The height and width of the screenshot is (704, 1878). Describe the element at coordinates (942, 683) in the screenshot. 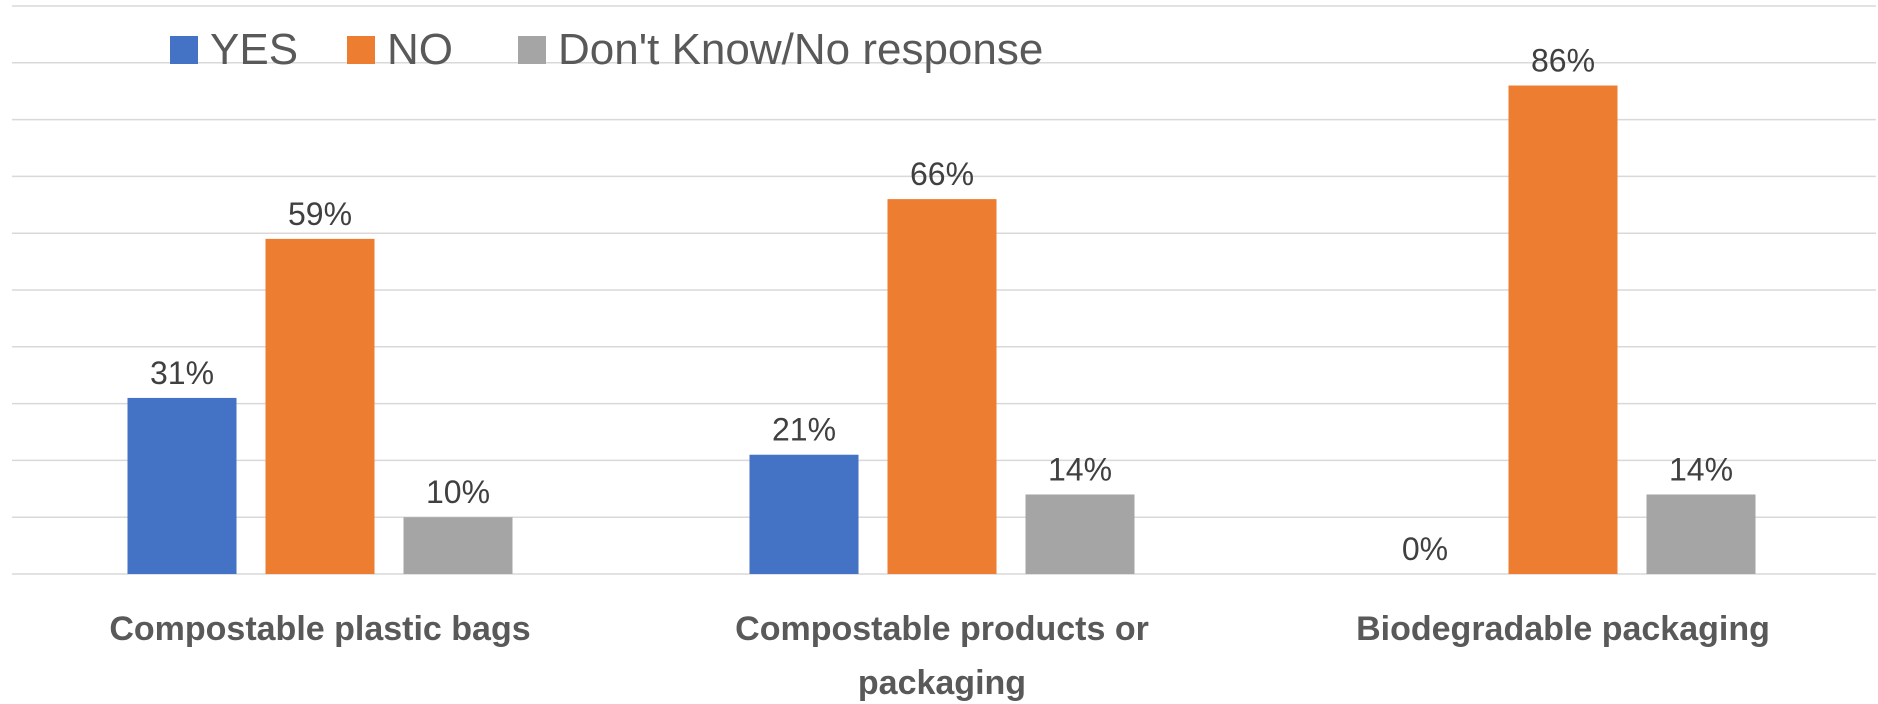

I see `category-label: packaging` at that location.